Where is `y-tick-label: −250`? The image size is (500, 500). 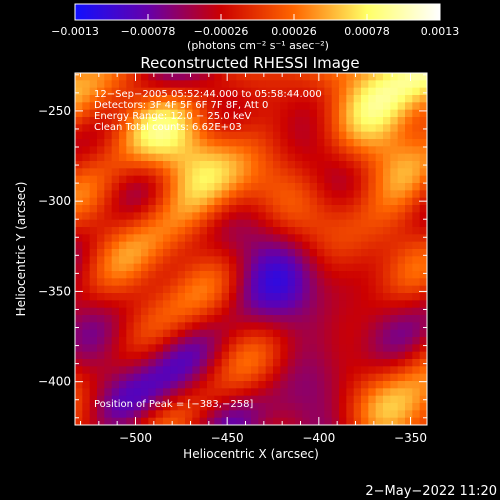 y-tick-label: −250 is located at coordinates (54, 111).